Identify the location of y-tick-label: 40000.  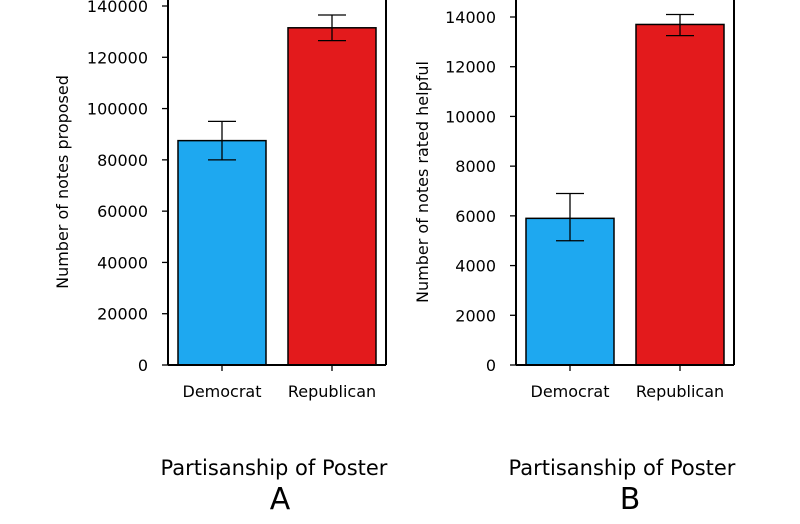
(122, 262).